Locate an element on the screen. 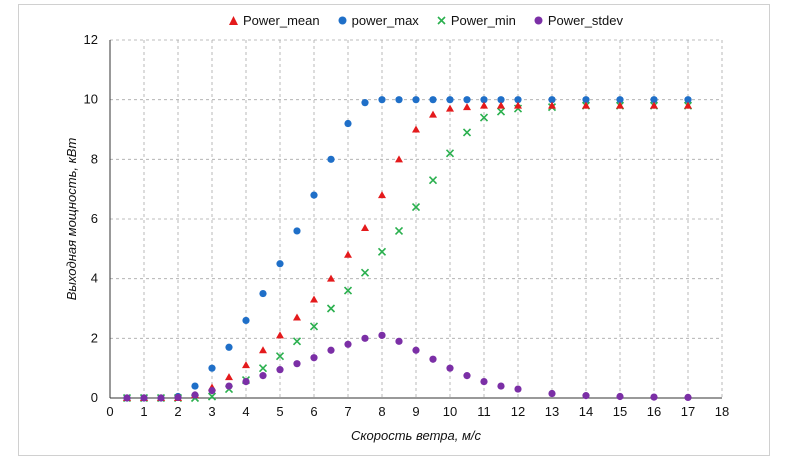 The height and width of the screenshot is (468, 800). legend-item-power-mean: Power_mean is located at coordinates (274, 20).